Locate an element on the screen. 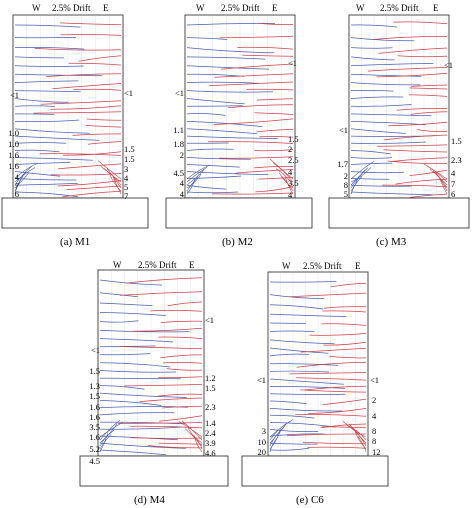 The width and height of the screenshot is (474, 508). crack-label: 1.3 is located at coordinates (94, 386).